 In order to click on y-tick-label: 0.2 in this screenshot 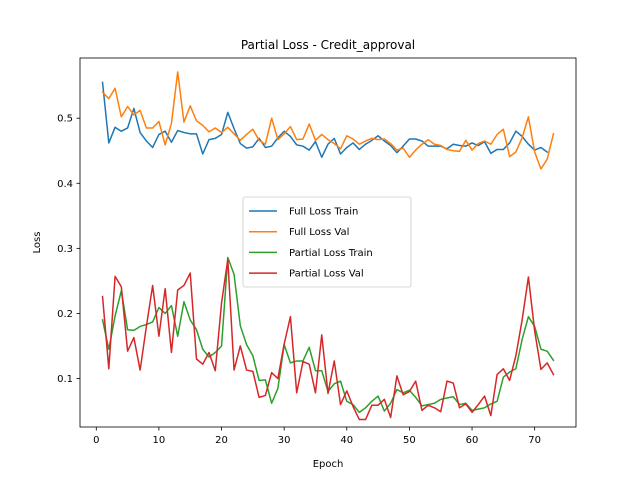, I will do `click(65, 314)`.